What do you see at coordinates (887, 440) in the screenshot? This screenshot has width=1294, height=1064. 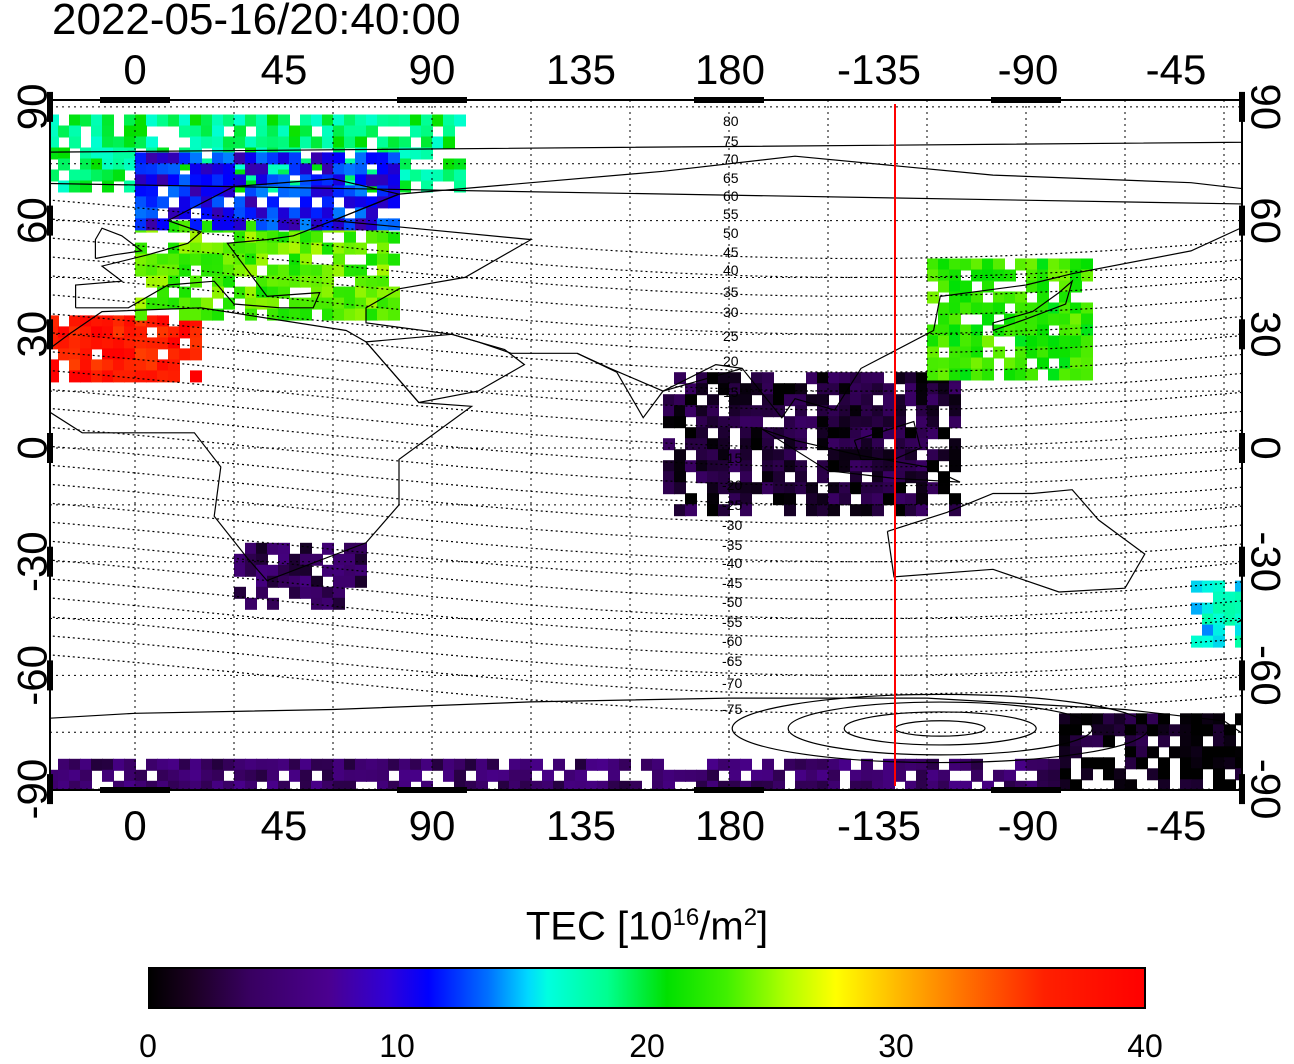 I see `coastline` at bounding box center [887, 440].